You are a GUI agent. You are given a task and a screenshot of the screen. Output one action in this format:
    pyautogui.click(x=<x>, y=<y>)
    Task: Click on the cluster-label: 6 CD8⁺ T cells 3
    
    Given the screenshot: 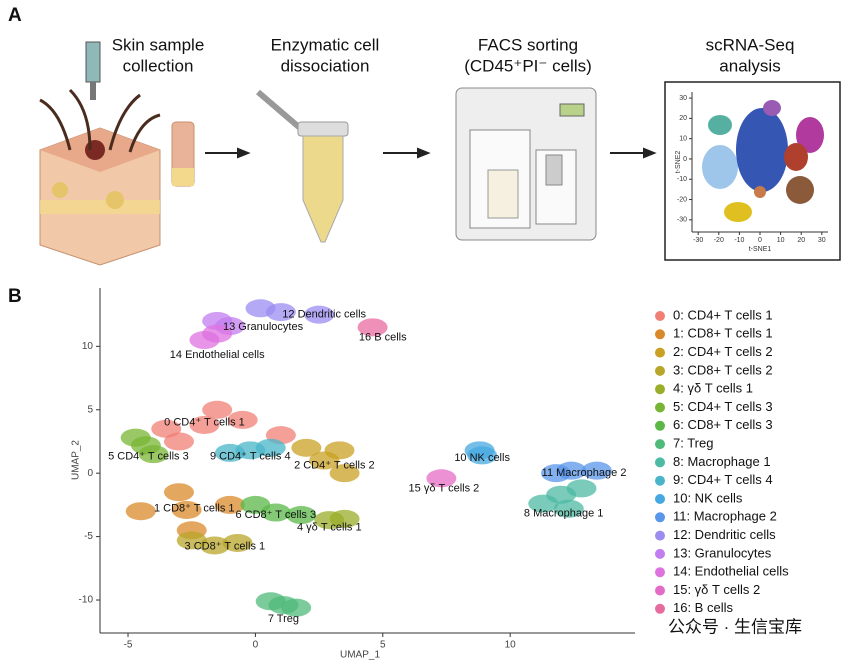 What is the action you would take?
    pyautogui.click(x=275, y=515)
    